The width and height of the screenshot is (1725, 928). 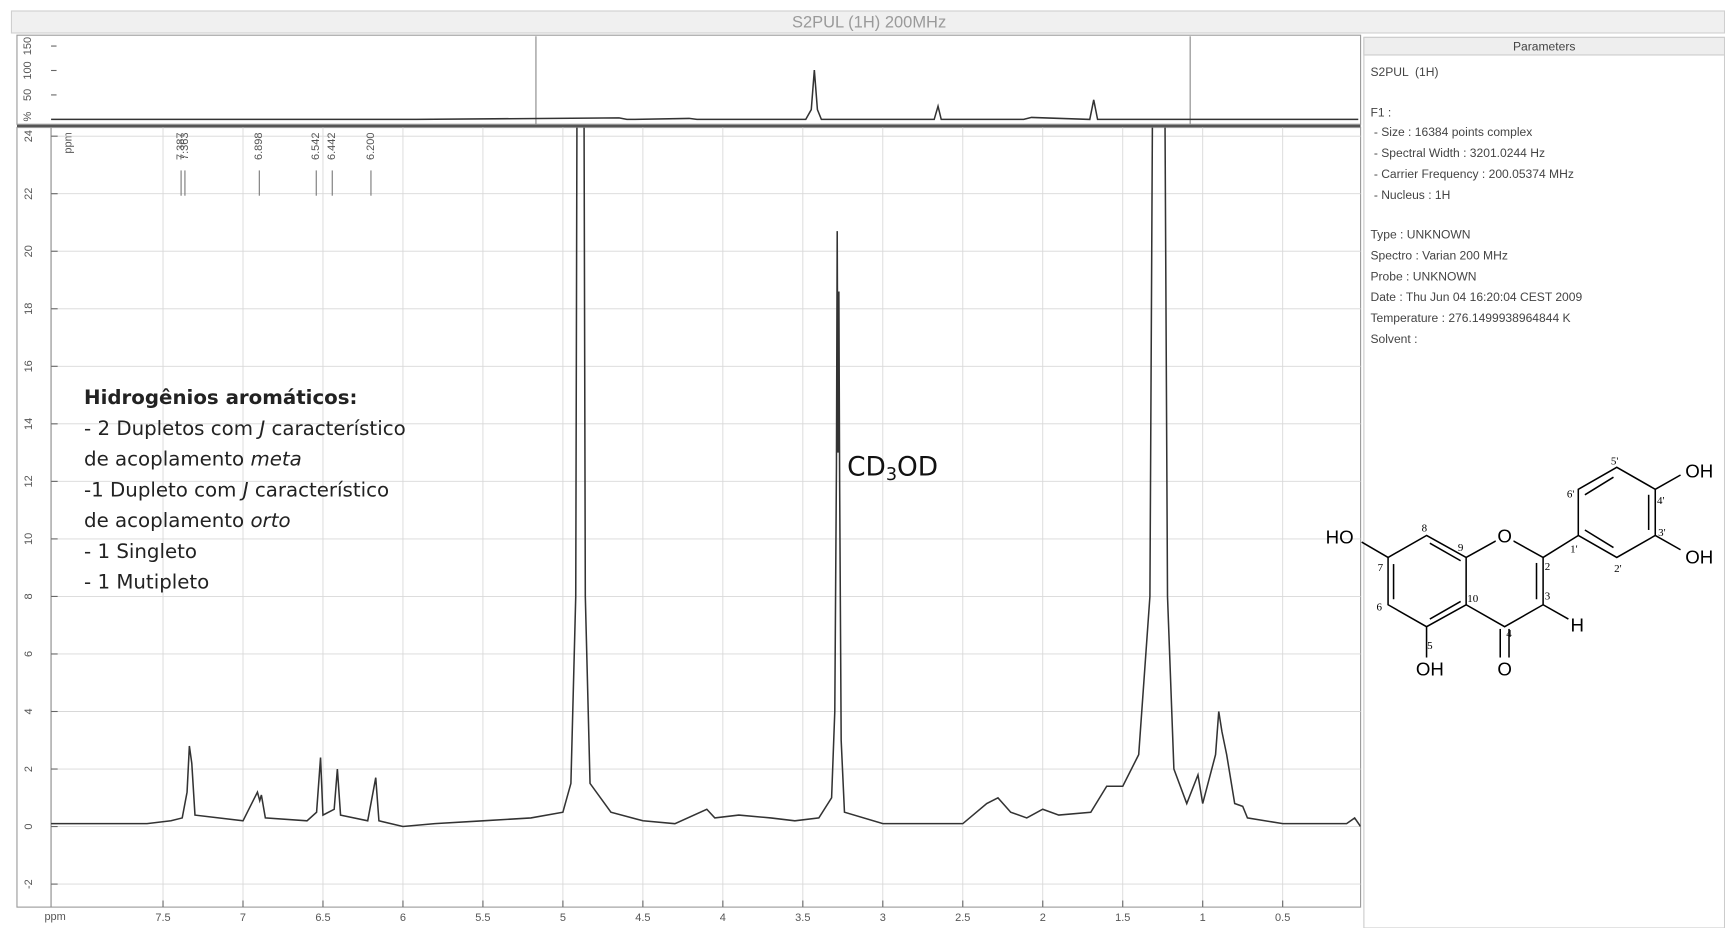 I want to click on x-tick-label: 3.5, so click(x=802, y=918).